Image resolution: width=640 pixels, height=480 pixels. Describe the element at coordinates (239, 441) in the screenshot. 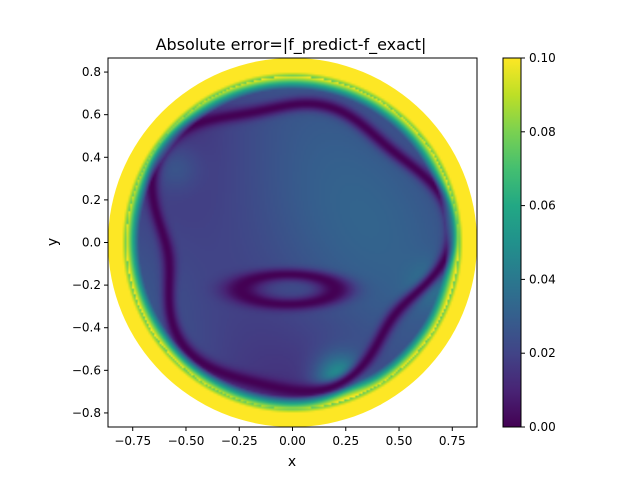

I see `x-tick-label: −0.25` at that location.